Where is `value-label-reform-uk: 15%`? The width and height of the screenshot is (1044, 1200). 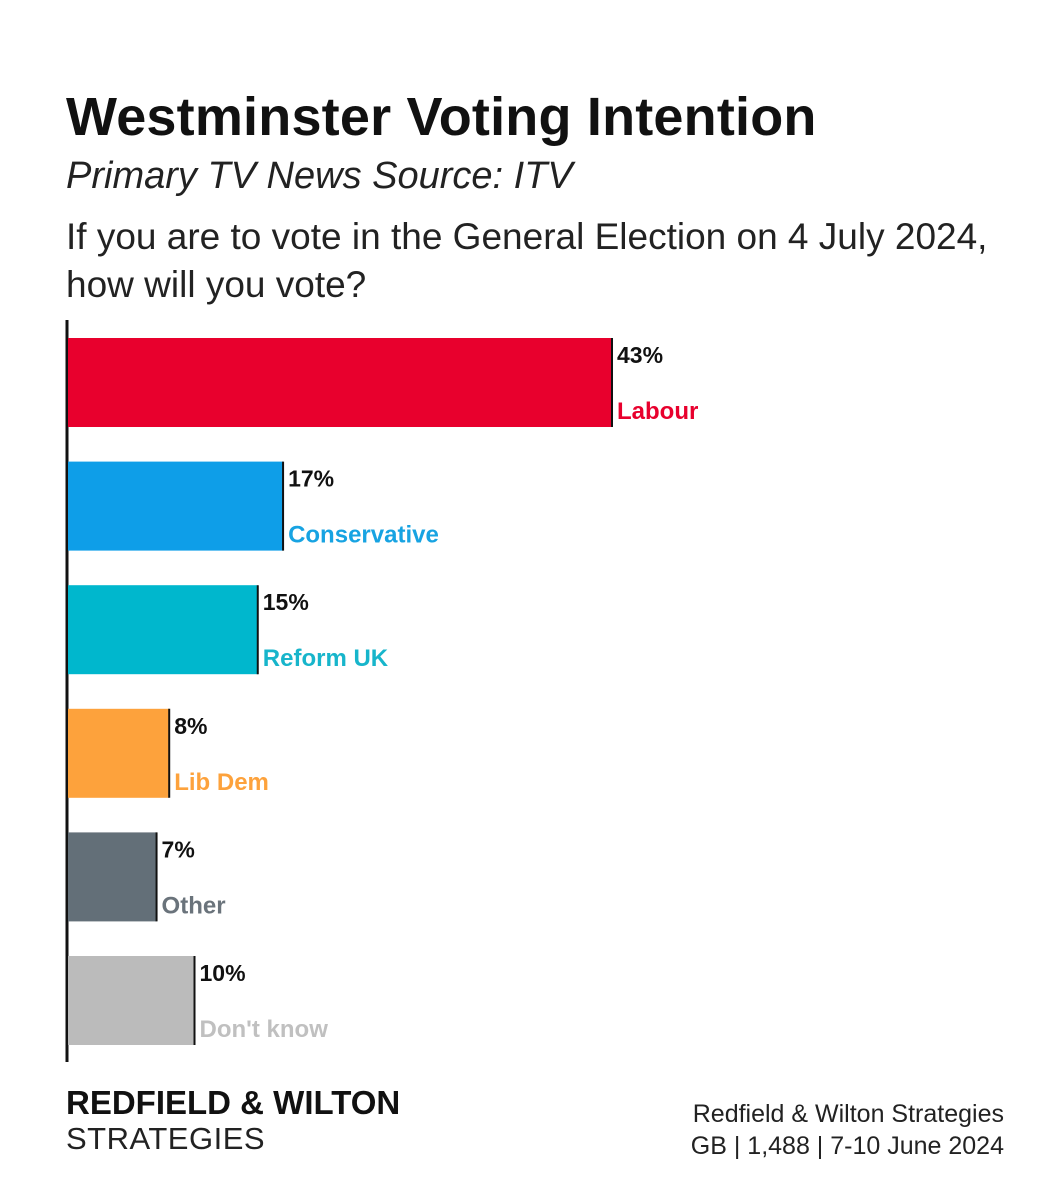 value-label-reform-uk: 15% is located at coordinates (286, 602).